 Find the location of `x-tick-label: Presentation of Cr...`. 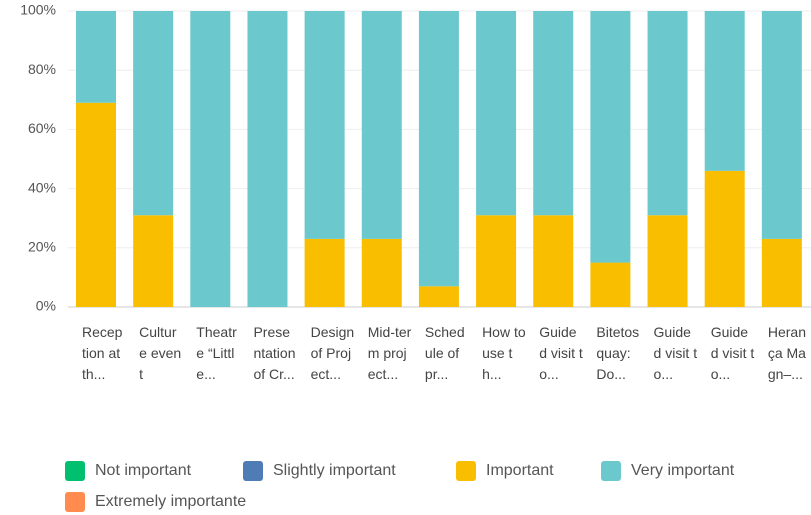

x-tick-label: Presentation of Cr... is located at coordinates (274, 353).